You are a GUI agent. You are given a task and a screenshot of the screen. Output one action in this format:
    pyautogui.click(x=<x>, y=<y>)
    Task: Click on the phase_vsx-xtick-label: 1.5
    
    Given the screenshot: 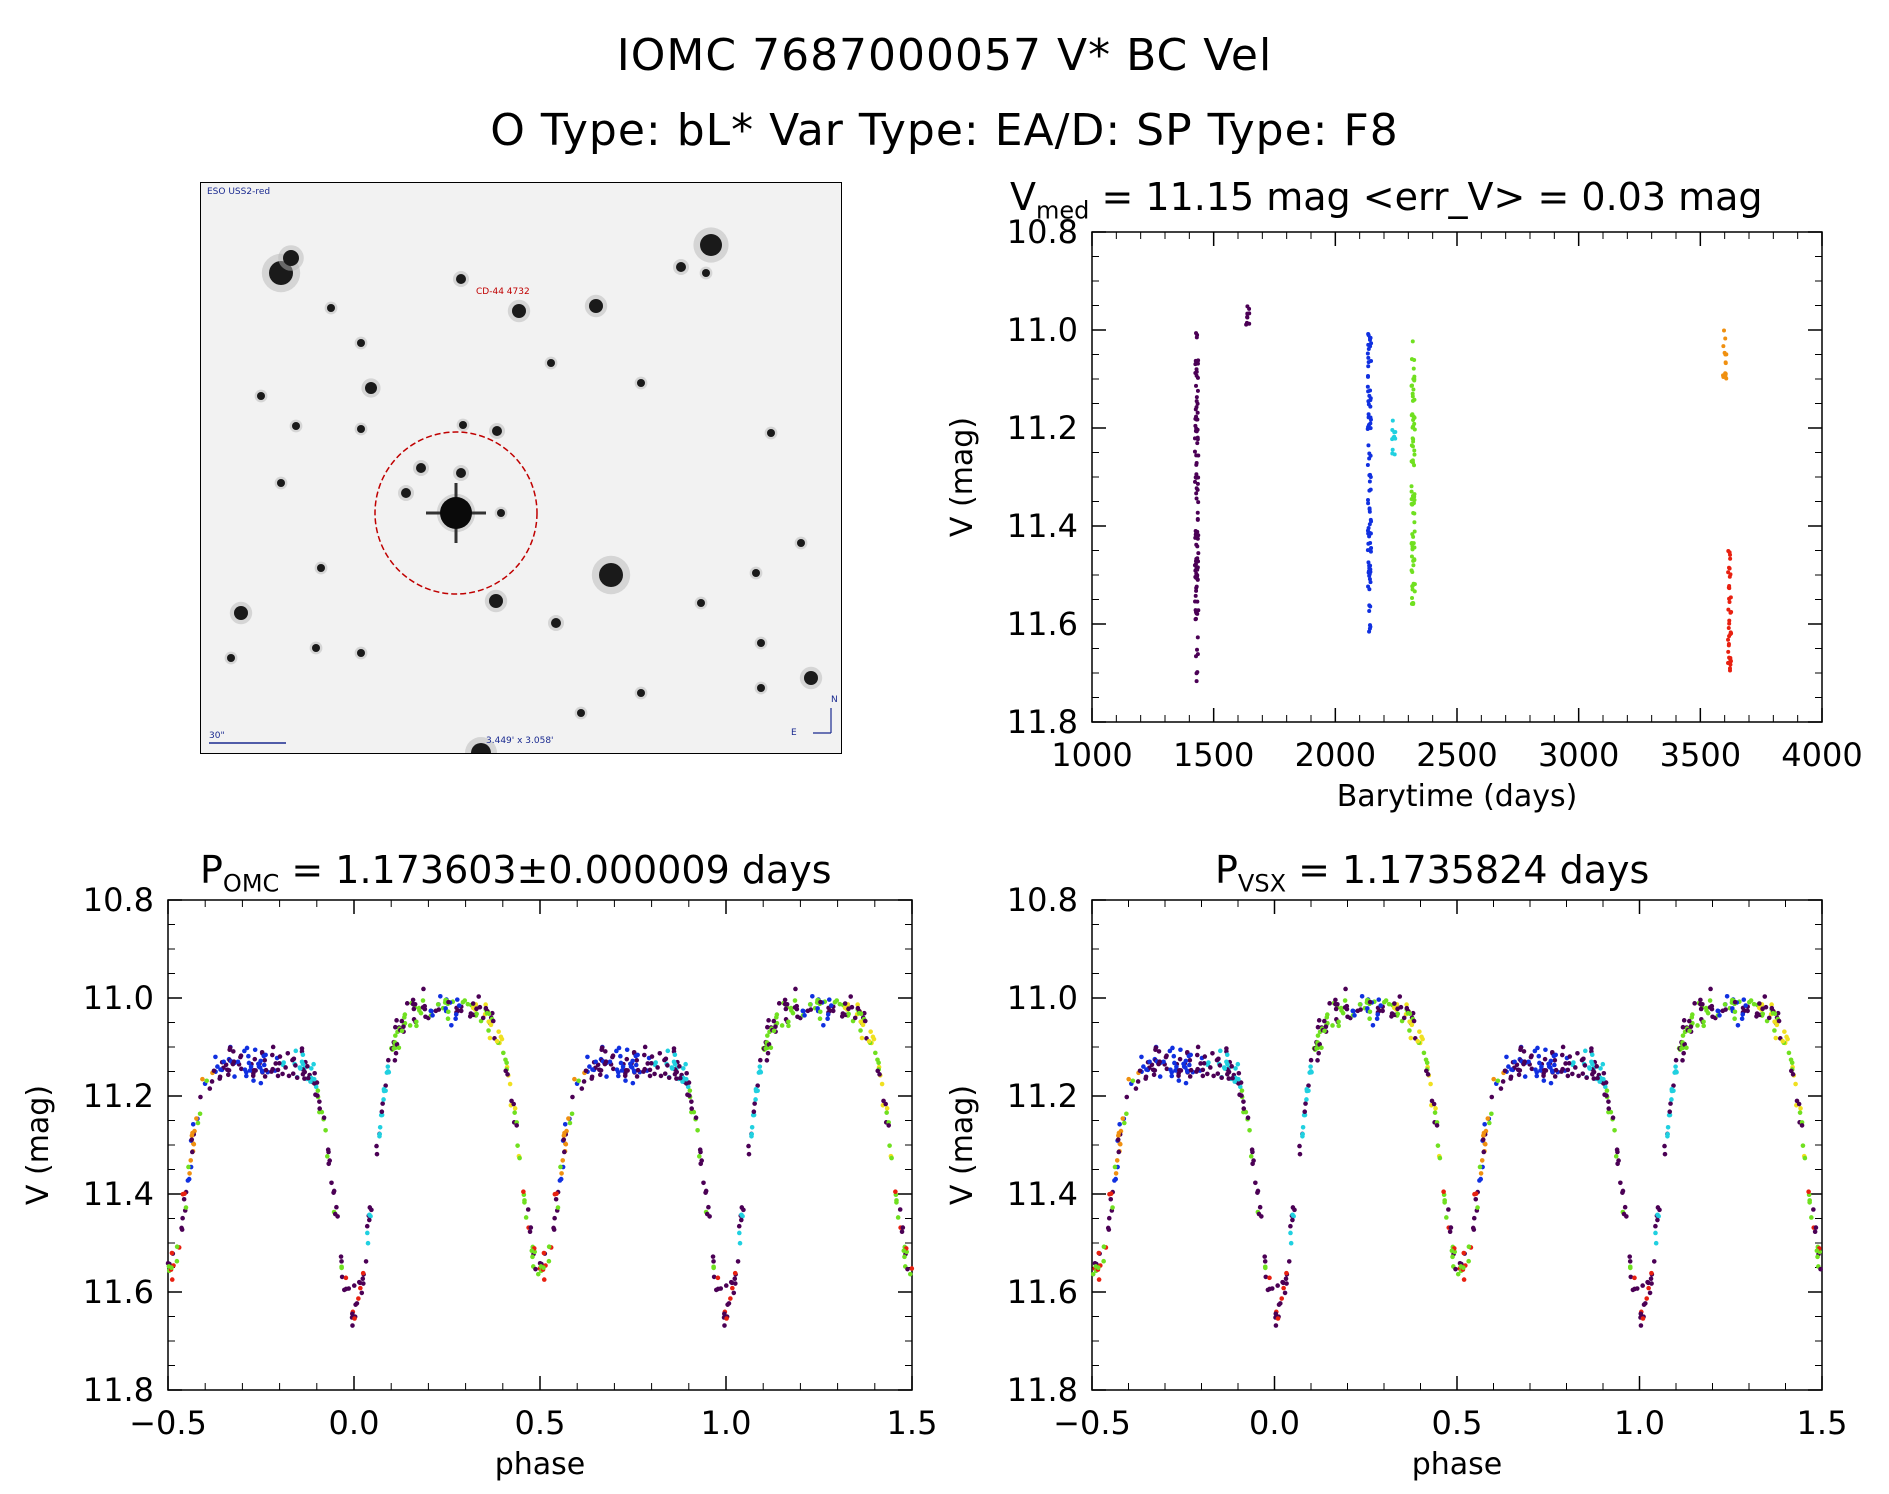 What is the action you would take?
    pyautogui.click(x=1822, y=1423)
    